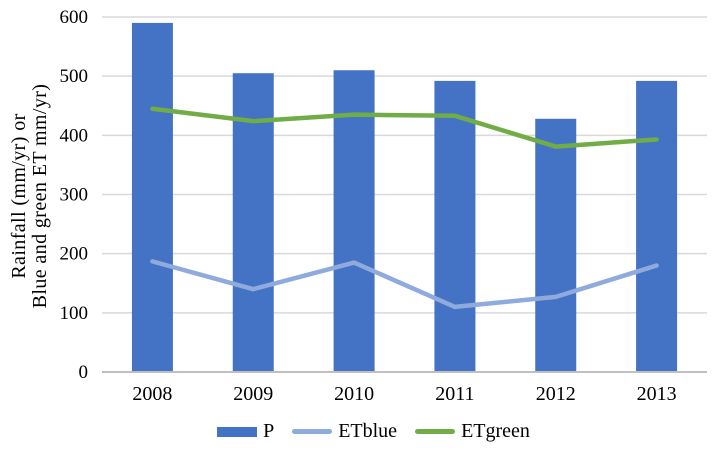  I want to click on legend: P ETblue ETgreen, so click(367, 431).